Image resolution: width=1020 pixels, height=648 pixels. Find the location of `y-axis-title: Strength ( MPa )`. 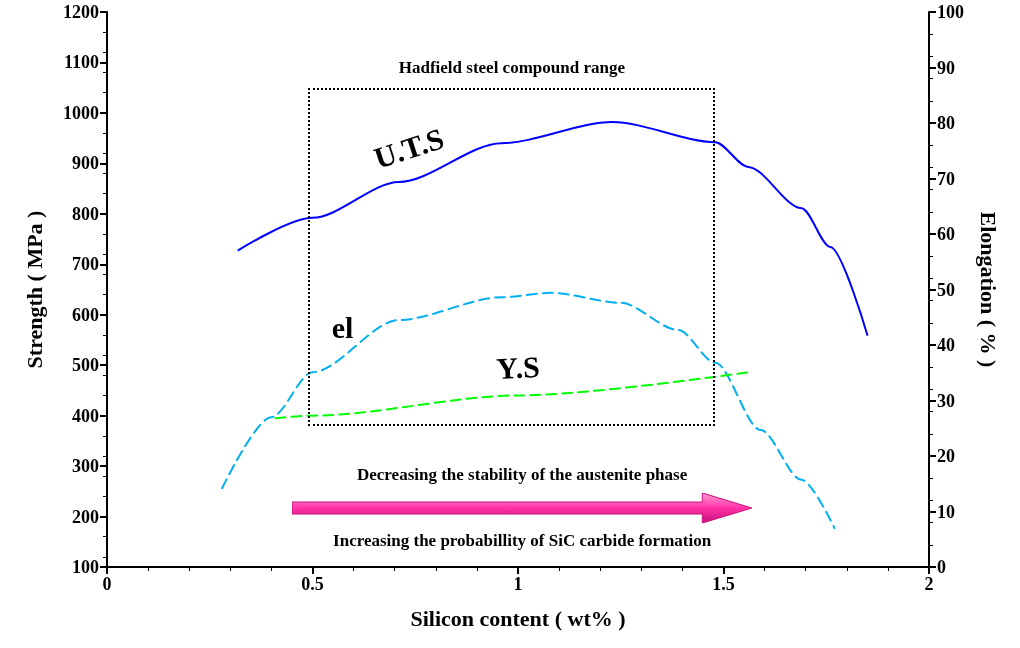

y-axis-title: Strength ( MPa ) is located at coordinates (34, 289).